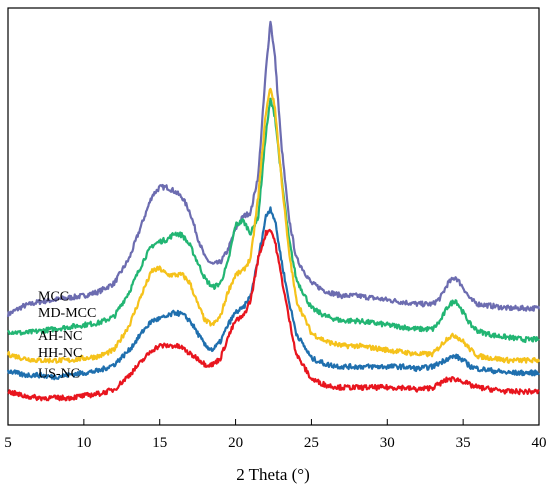 The width and height of the screenshot is (550, 499). I want to click on series-label-layer: MCC MD-MCC AH-NC HH-NC US-NC, so click(67, 335).